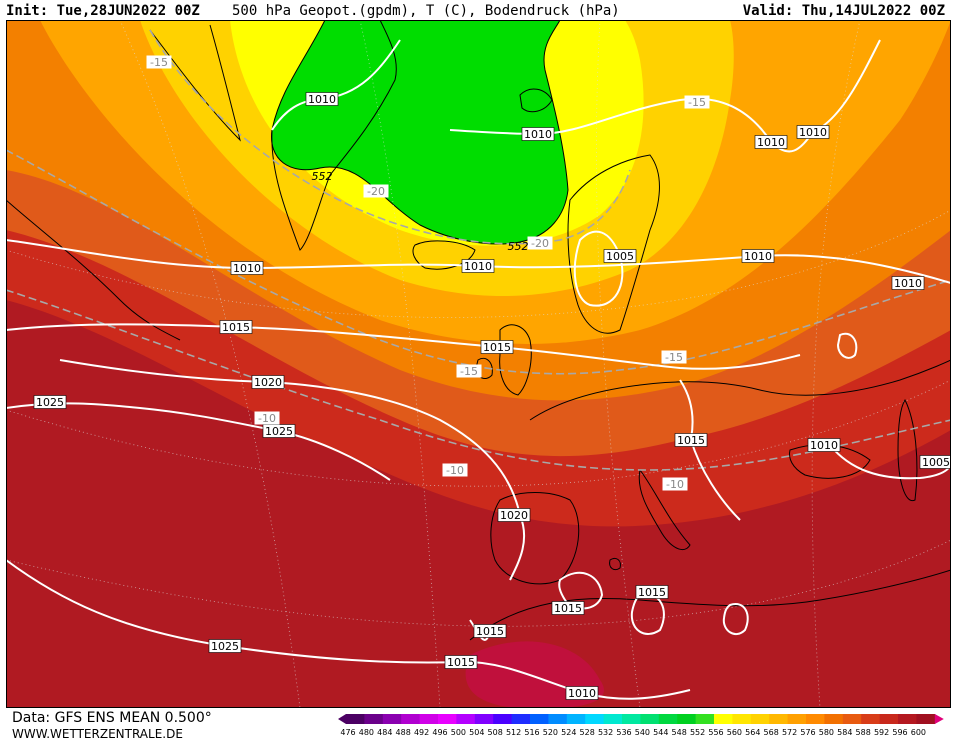  I want to click on legend-tick-label: 480, so click(366, 732).